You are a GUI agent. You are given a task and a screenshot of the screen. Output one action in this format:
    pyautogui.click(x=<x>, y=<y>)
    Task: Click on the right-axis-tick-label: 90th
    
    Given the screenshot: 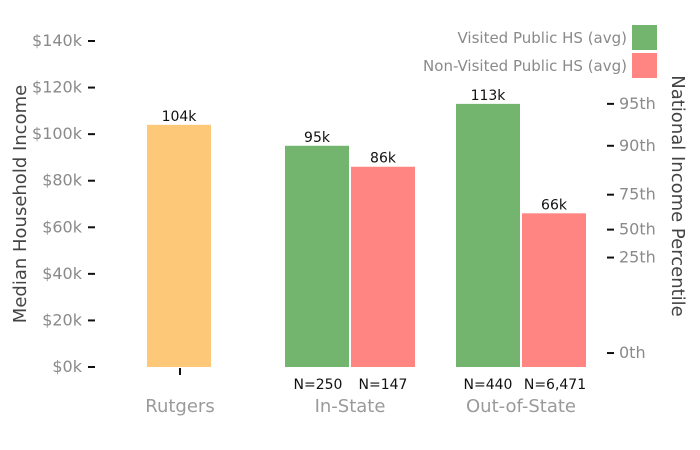 What is the action you would take?
    pyautogui.click(x=637, y=145)
    